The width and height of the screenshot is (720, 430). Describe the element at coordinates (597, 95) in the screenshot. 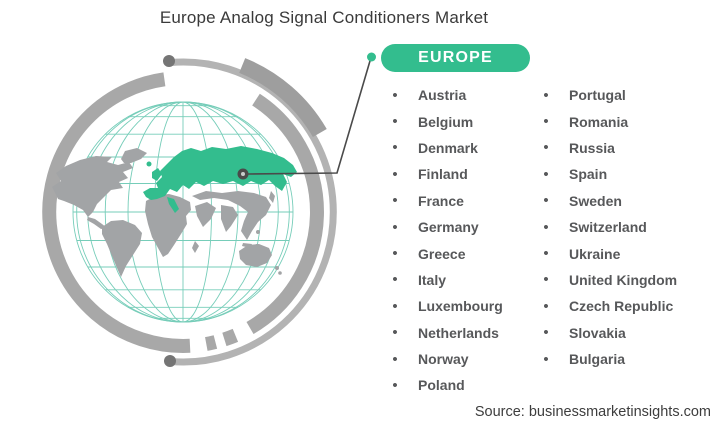

I see `country-label: Portugal` at that location.